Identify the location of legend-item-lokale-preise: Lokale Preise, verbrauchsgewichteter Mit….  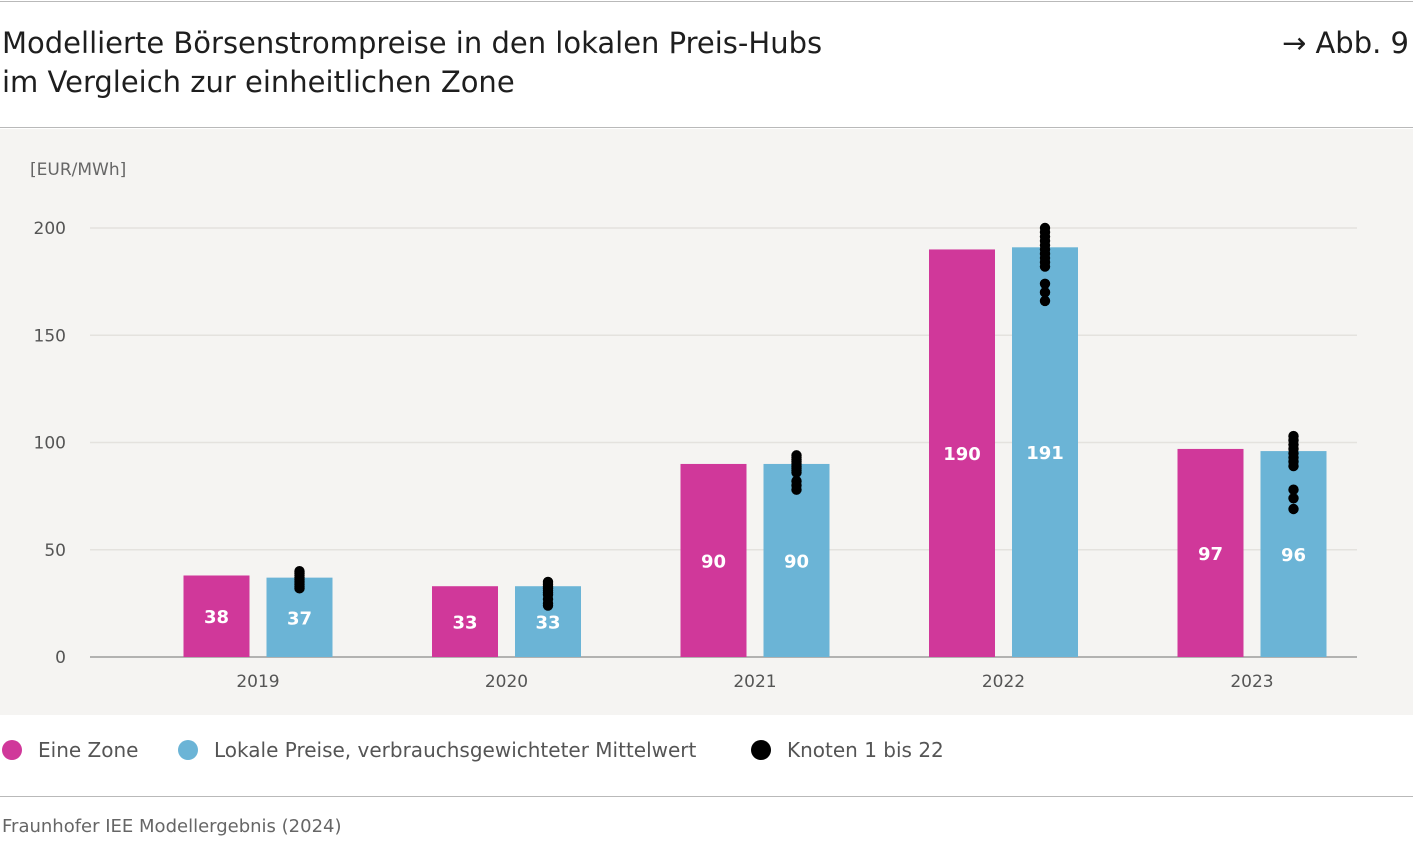
(437, 750).